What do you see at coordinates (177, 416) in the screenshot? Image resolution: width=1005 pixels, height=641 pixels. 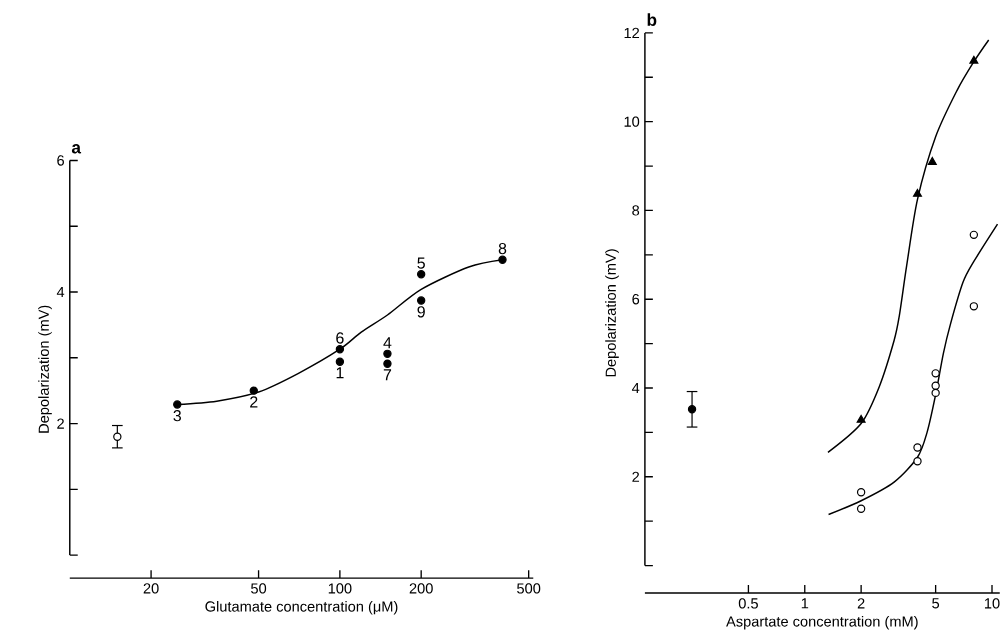 I see `annotation: 3` at bounding box center [177, 416].